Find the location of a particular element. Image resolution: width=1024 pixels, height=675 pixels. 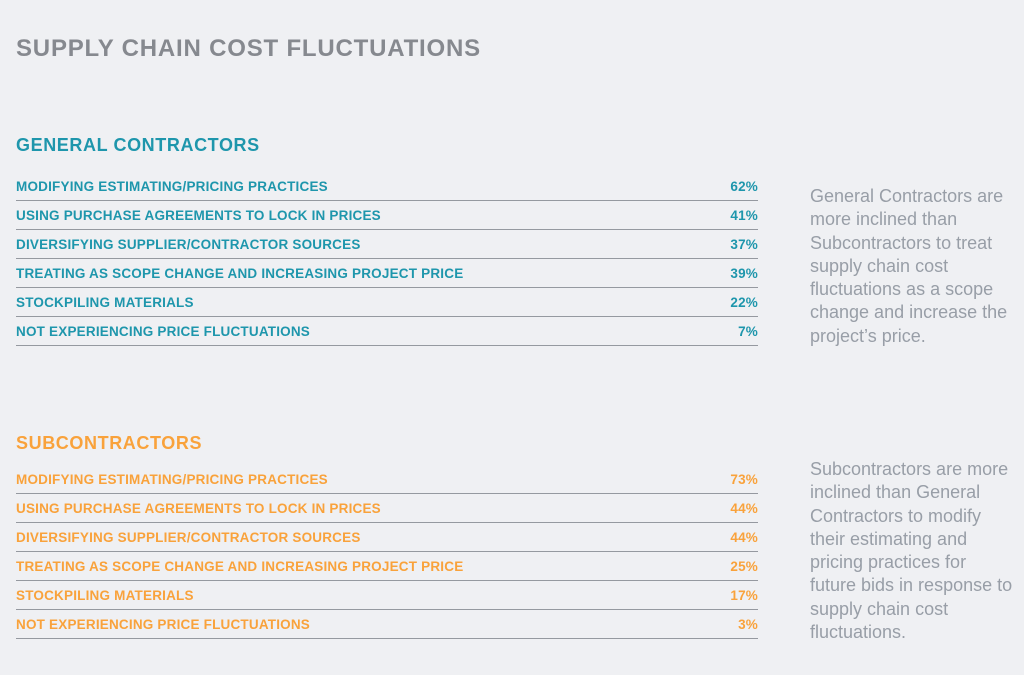

section-heading-subcontractors: SUBCONTRACTORS is located at coordinates (109, 442).